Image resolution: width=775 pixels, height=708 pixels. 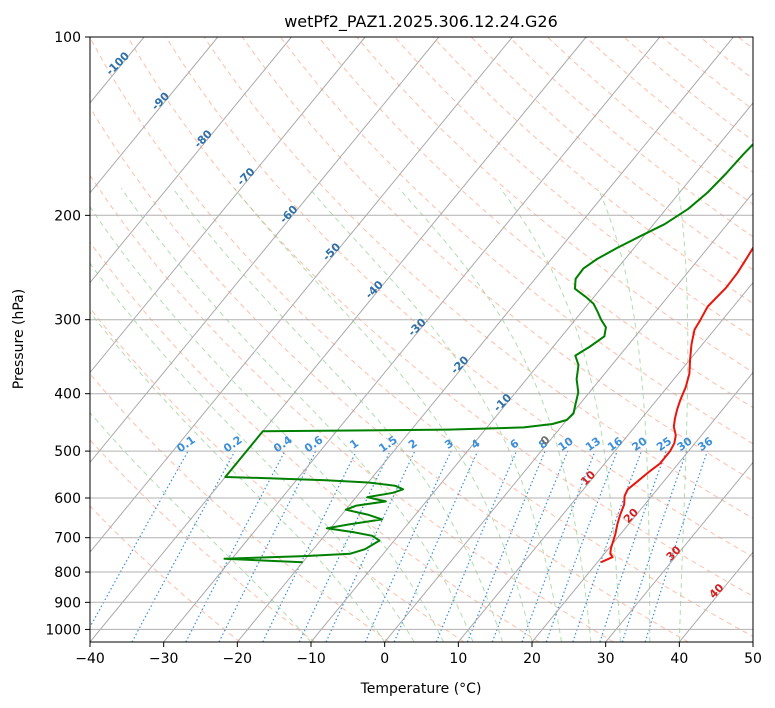 What do you see at coordinates (203, 138) in the screenshot?
I see `isotherm-label: -80` at bounding box center [203, 138].